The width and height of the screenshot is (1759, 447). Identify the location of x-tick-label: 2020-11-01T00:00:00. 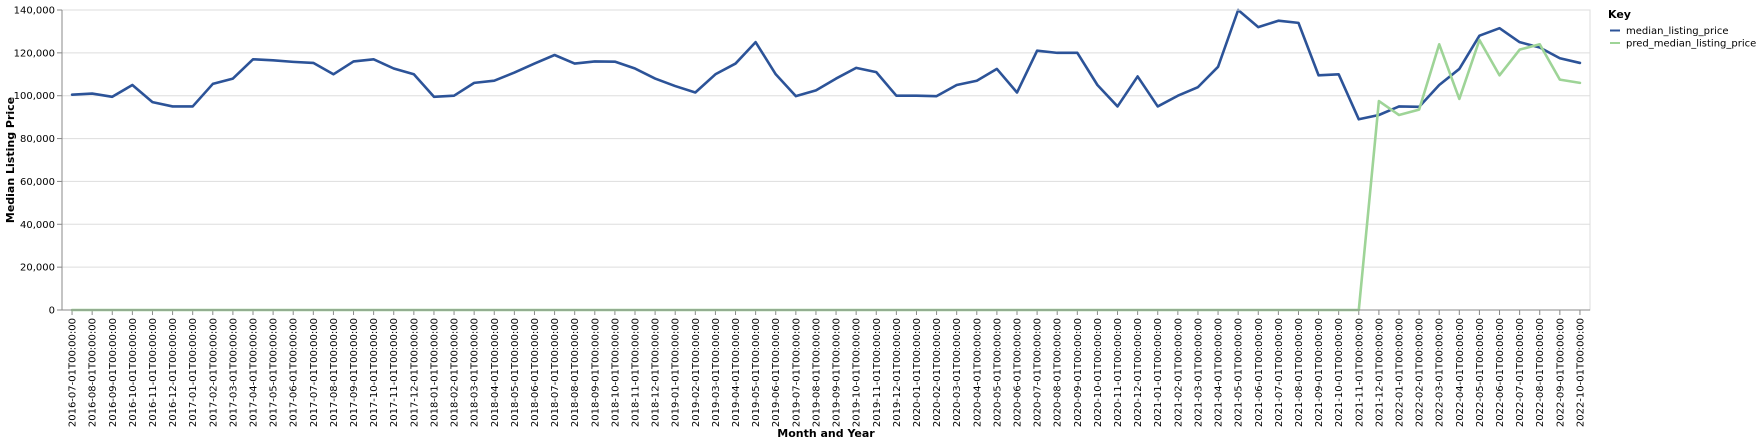
(1118, 372).